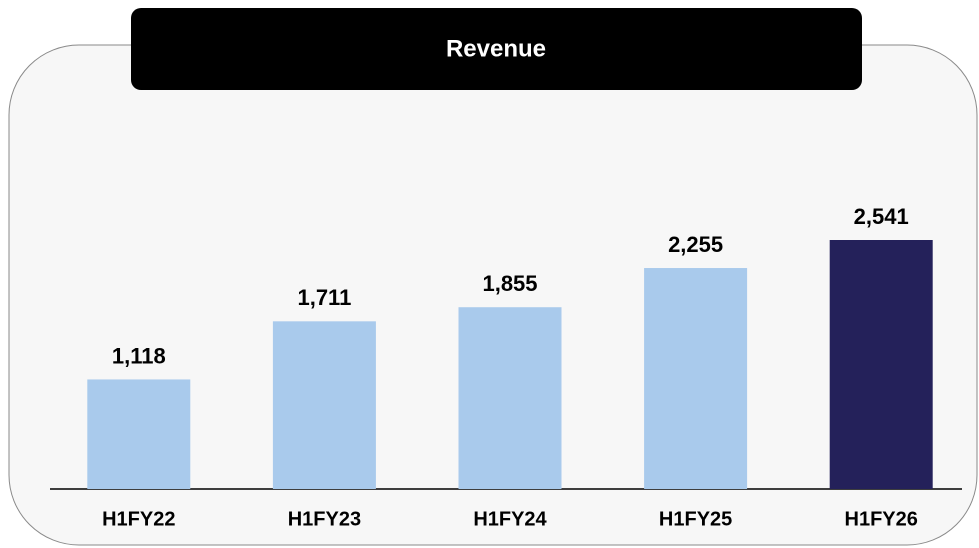  I want to click on x-tick-label: H1FY24, so click(510, 519).